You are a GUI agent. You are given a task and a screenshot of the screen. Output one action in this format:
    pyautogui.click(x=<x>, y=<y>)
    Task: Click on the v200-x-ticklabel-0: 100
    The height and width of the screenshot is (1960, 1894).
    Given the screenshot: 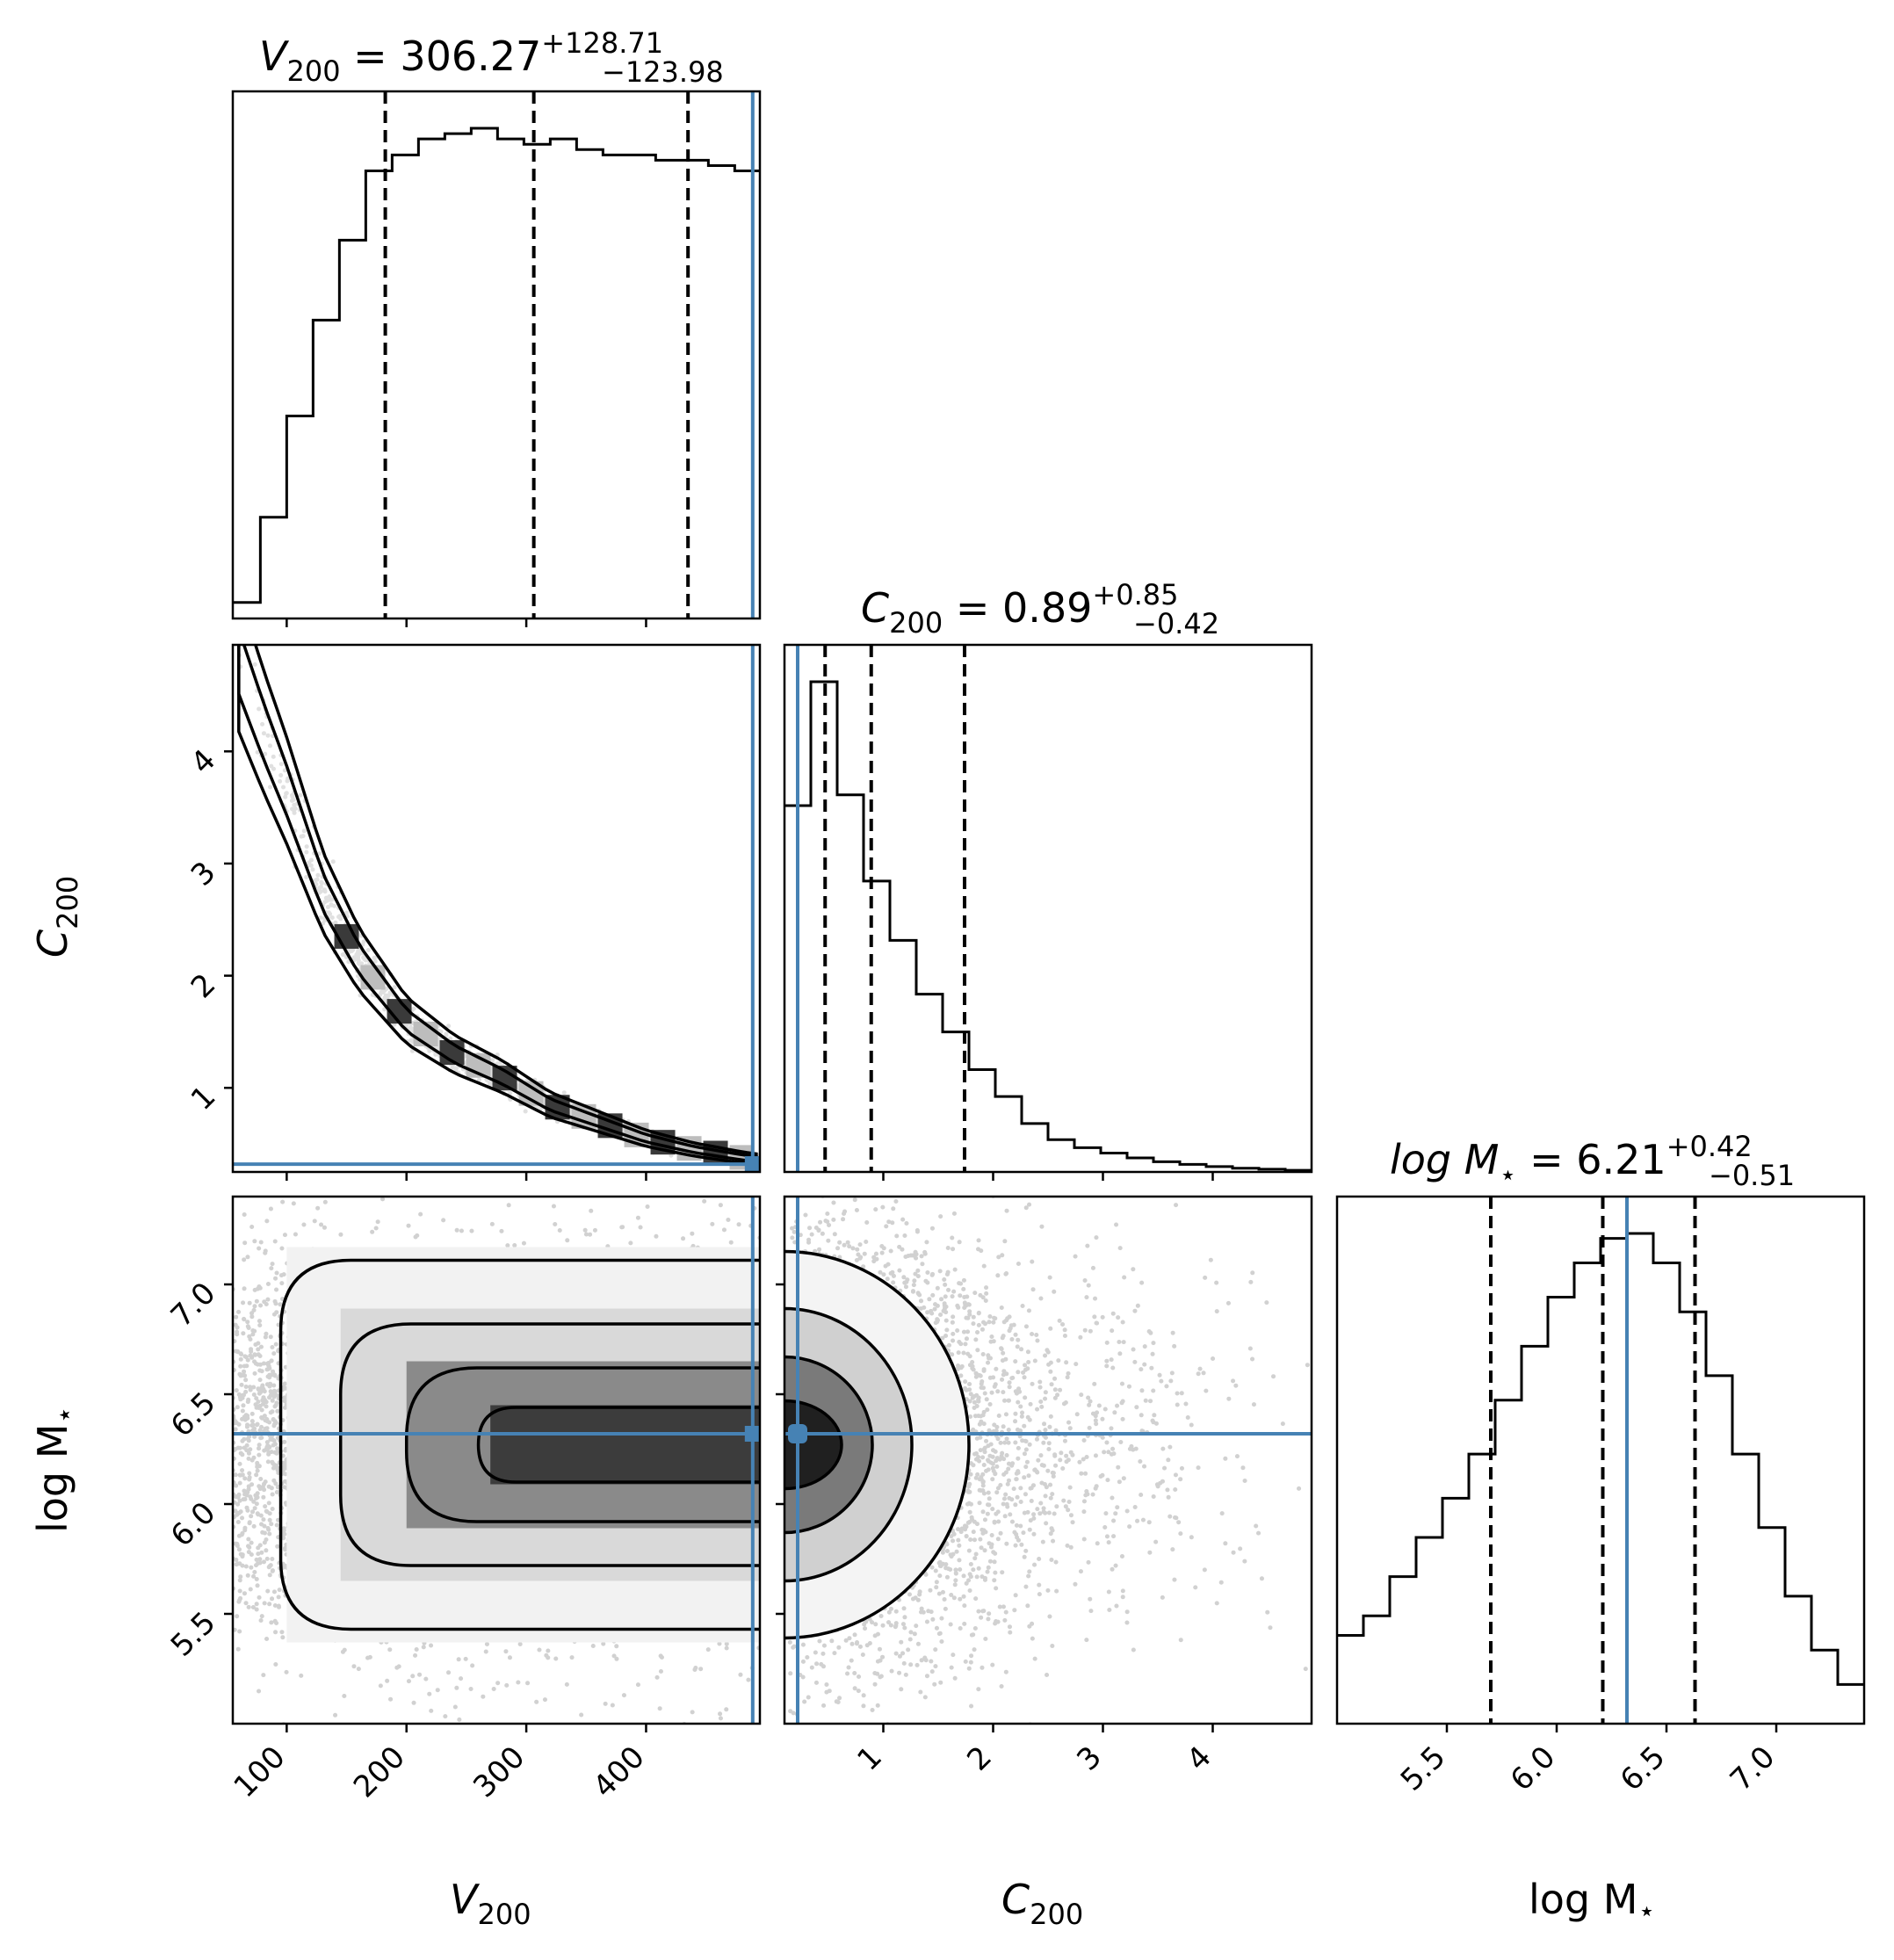 What is the action you would take?
    pyautogui.click(x=260, y=1772)
    